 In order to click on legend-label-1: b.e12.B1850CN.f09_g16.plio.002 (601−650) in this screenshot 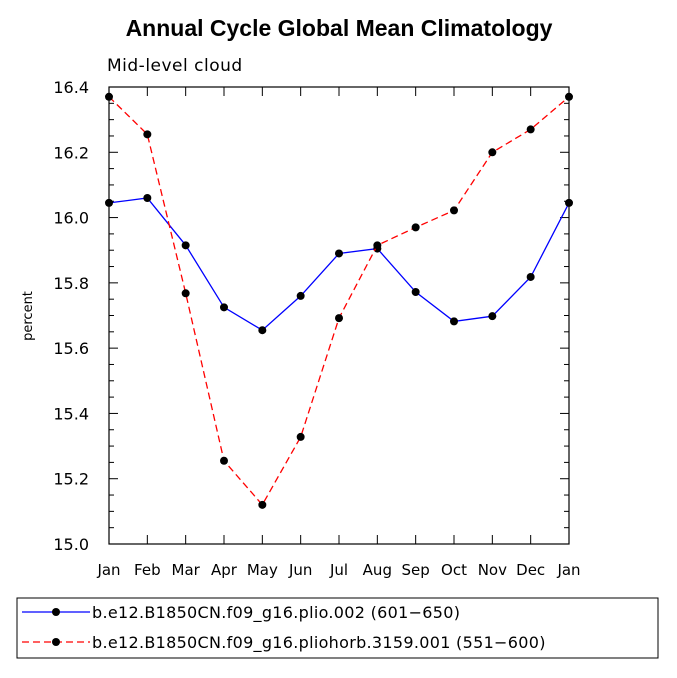, I will do `click(276, 613)`.